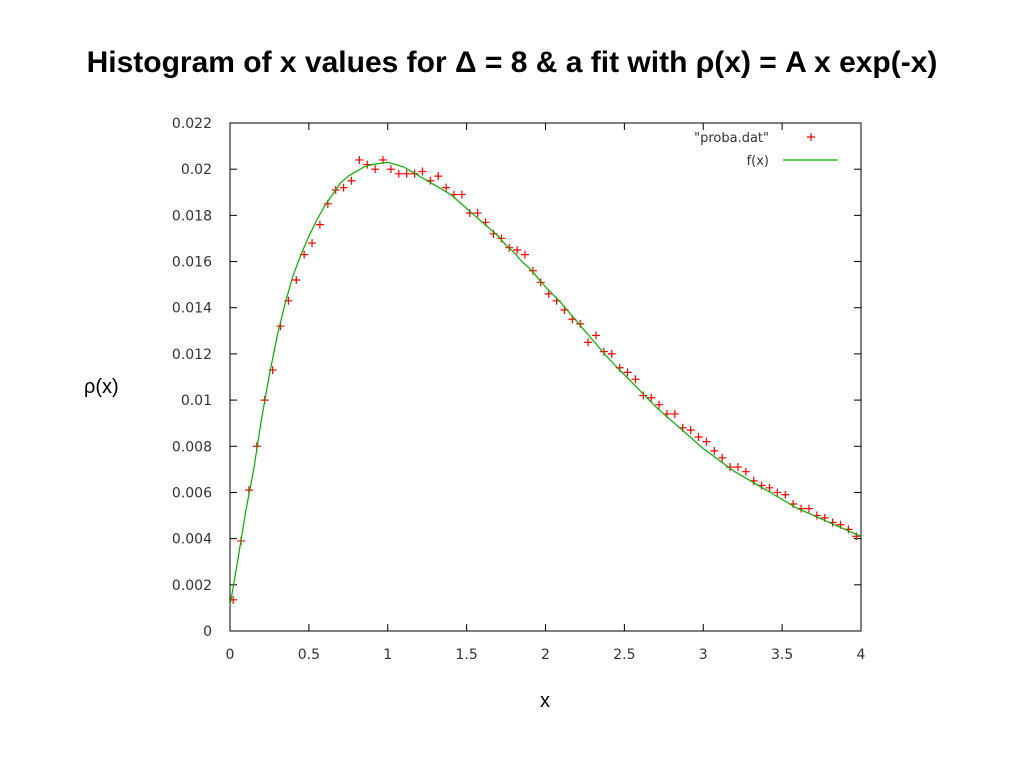 This screenshot has height=768, width=1024. What do you see at coordinates (192, 447) in the screenshot?
I see `y-tick-label: 0.008` at bounding box center [192, 447].